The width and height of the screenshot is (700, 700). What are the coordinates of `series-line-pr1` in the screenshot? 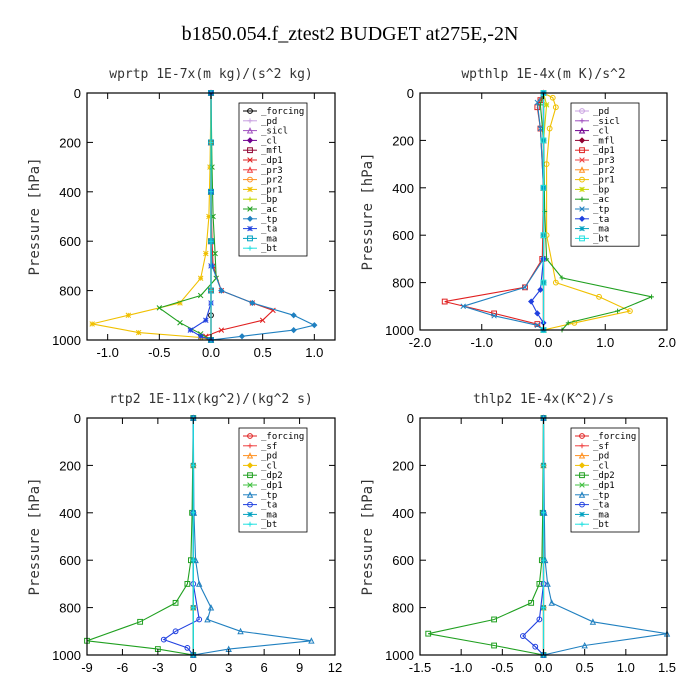 It's located at (152, 216).